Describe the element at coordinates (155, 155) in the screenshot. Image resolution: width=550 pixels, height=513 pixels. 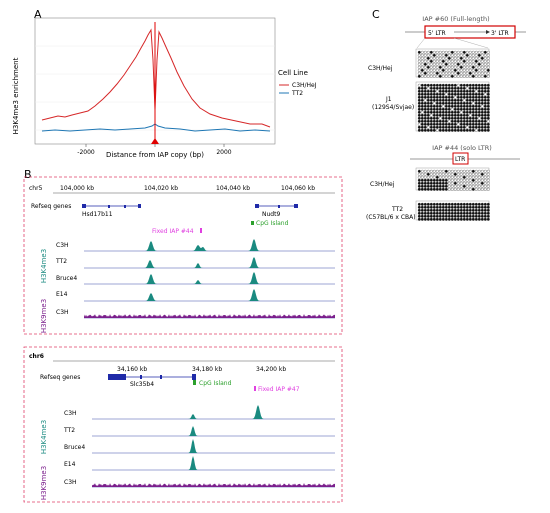
I see `panel-a-xlabel: Distance from IAP copy (bp)` at that location.